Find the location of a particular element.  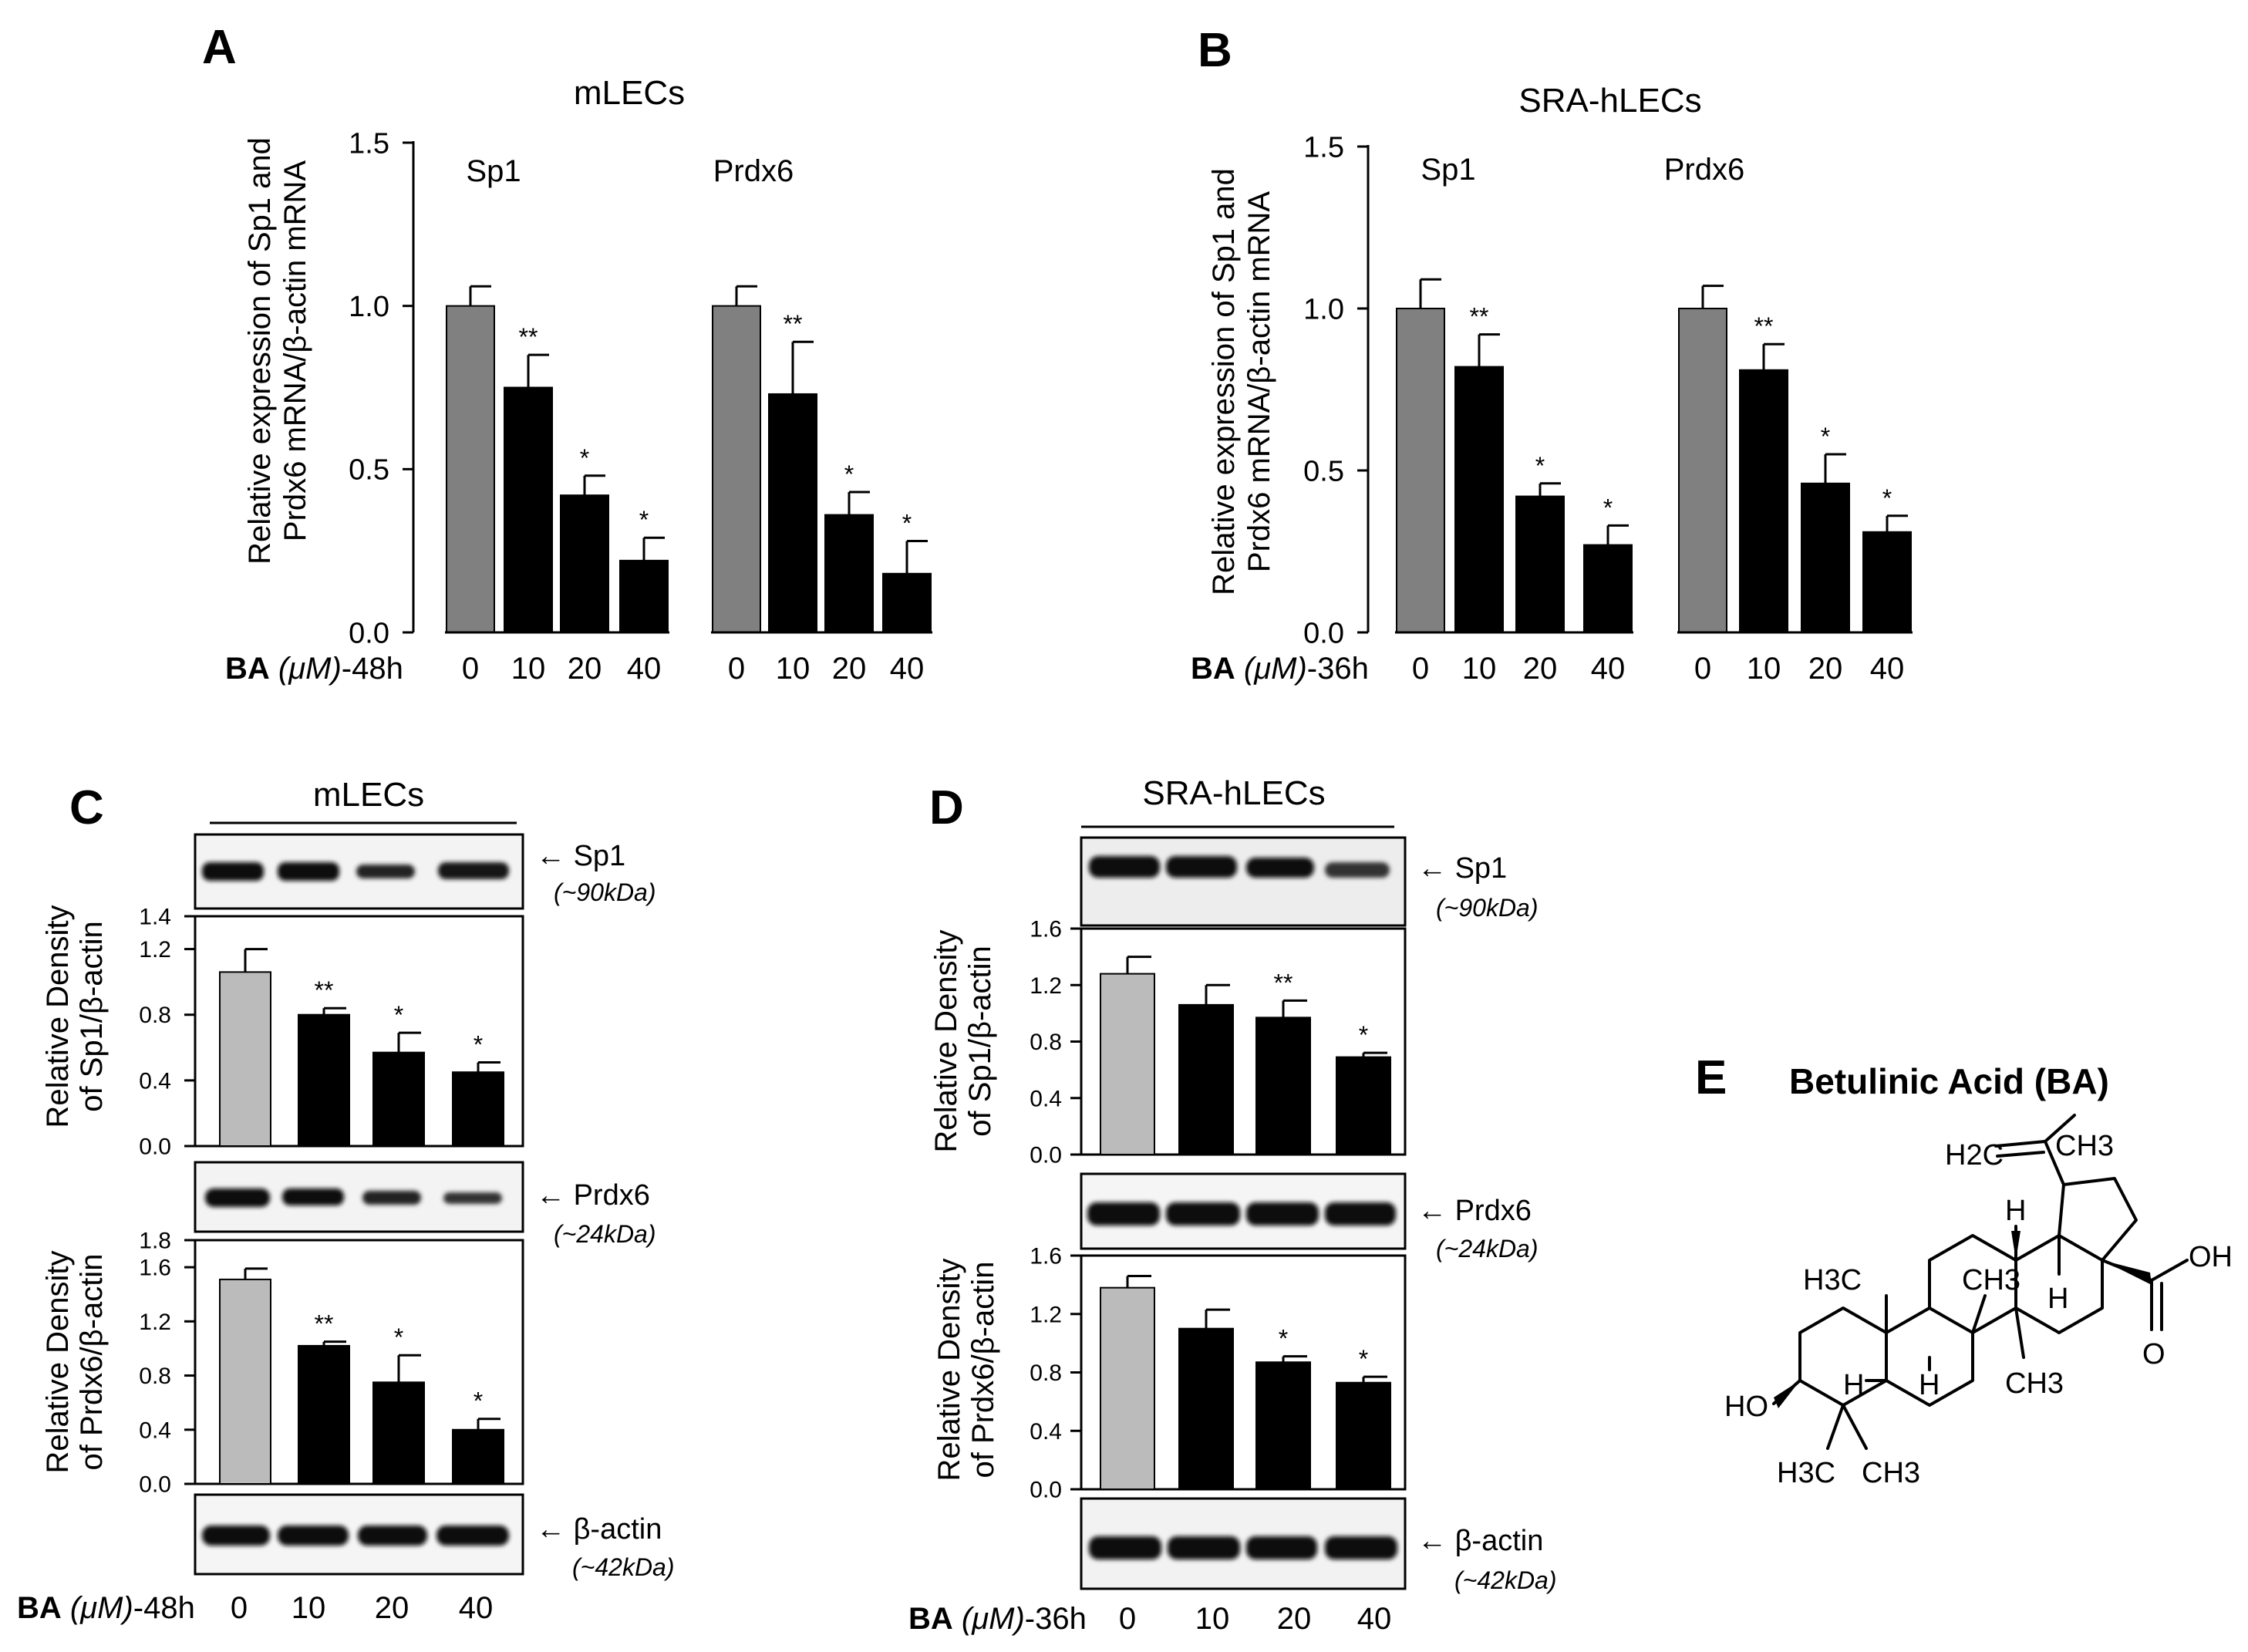

chart-c1-significance: ** is located at coordinates (324, 990).